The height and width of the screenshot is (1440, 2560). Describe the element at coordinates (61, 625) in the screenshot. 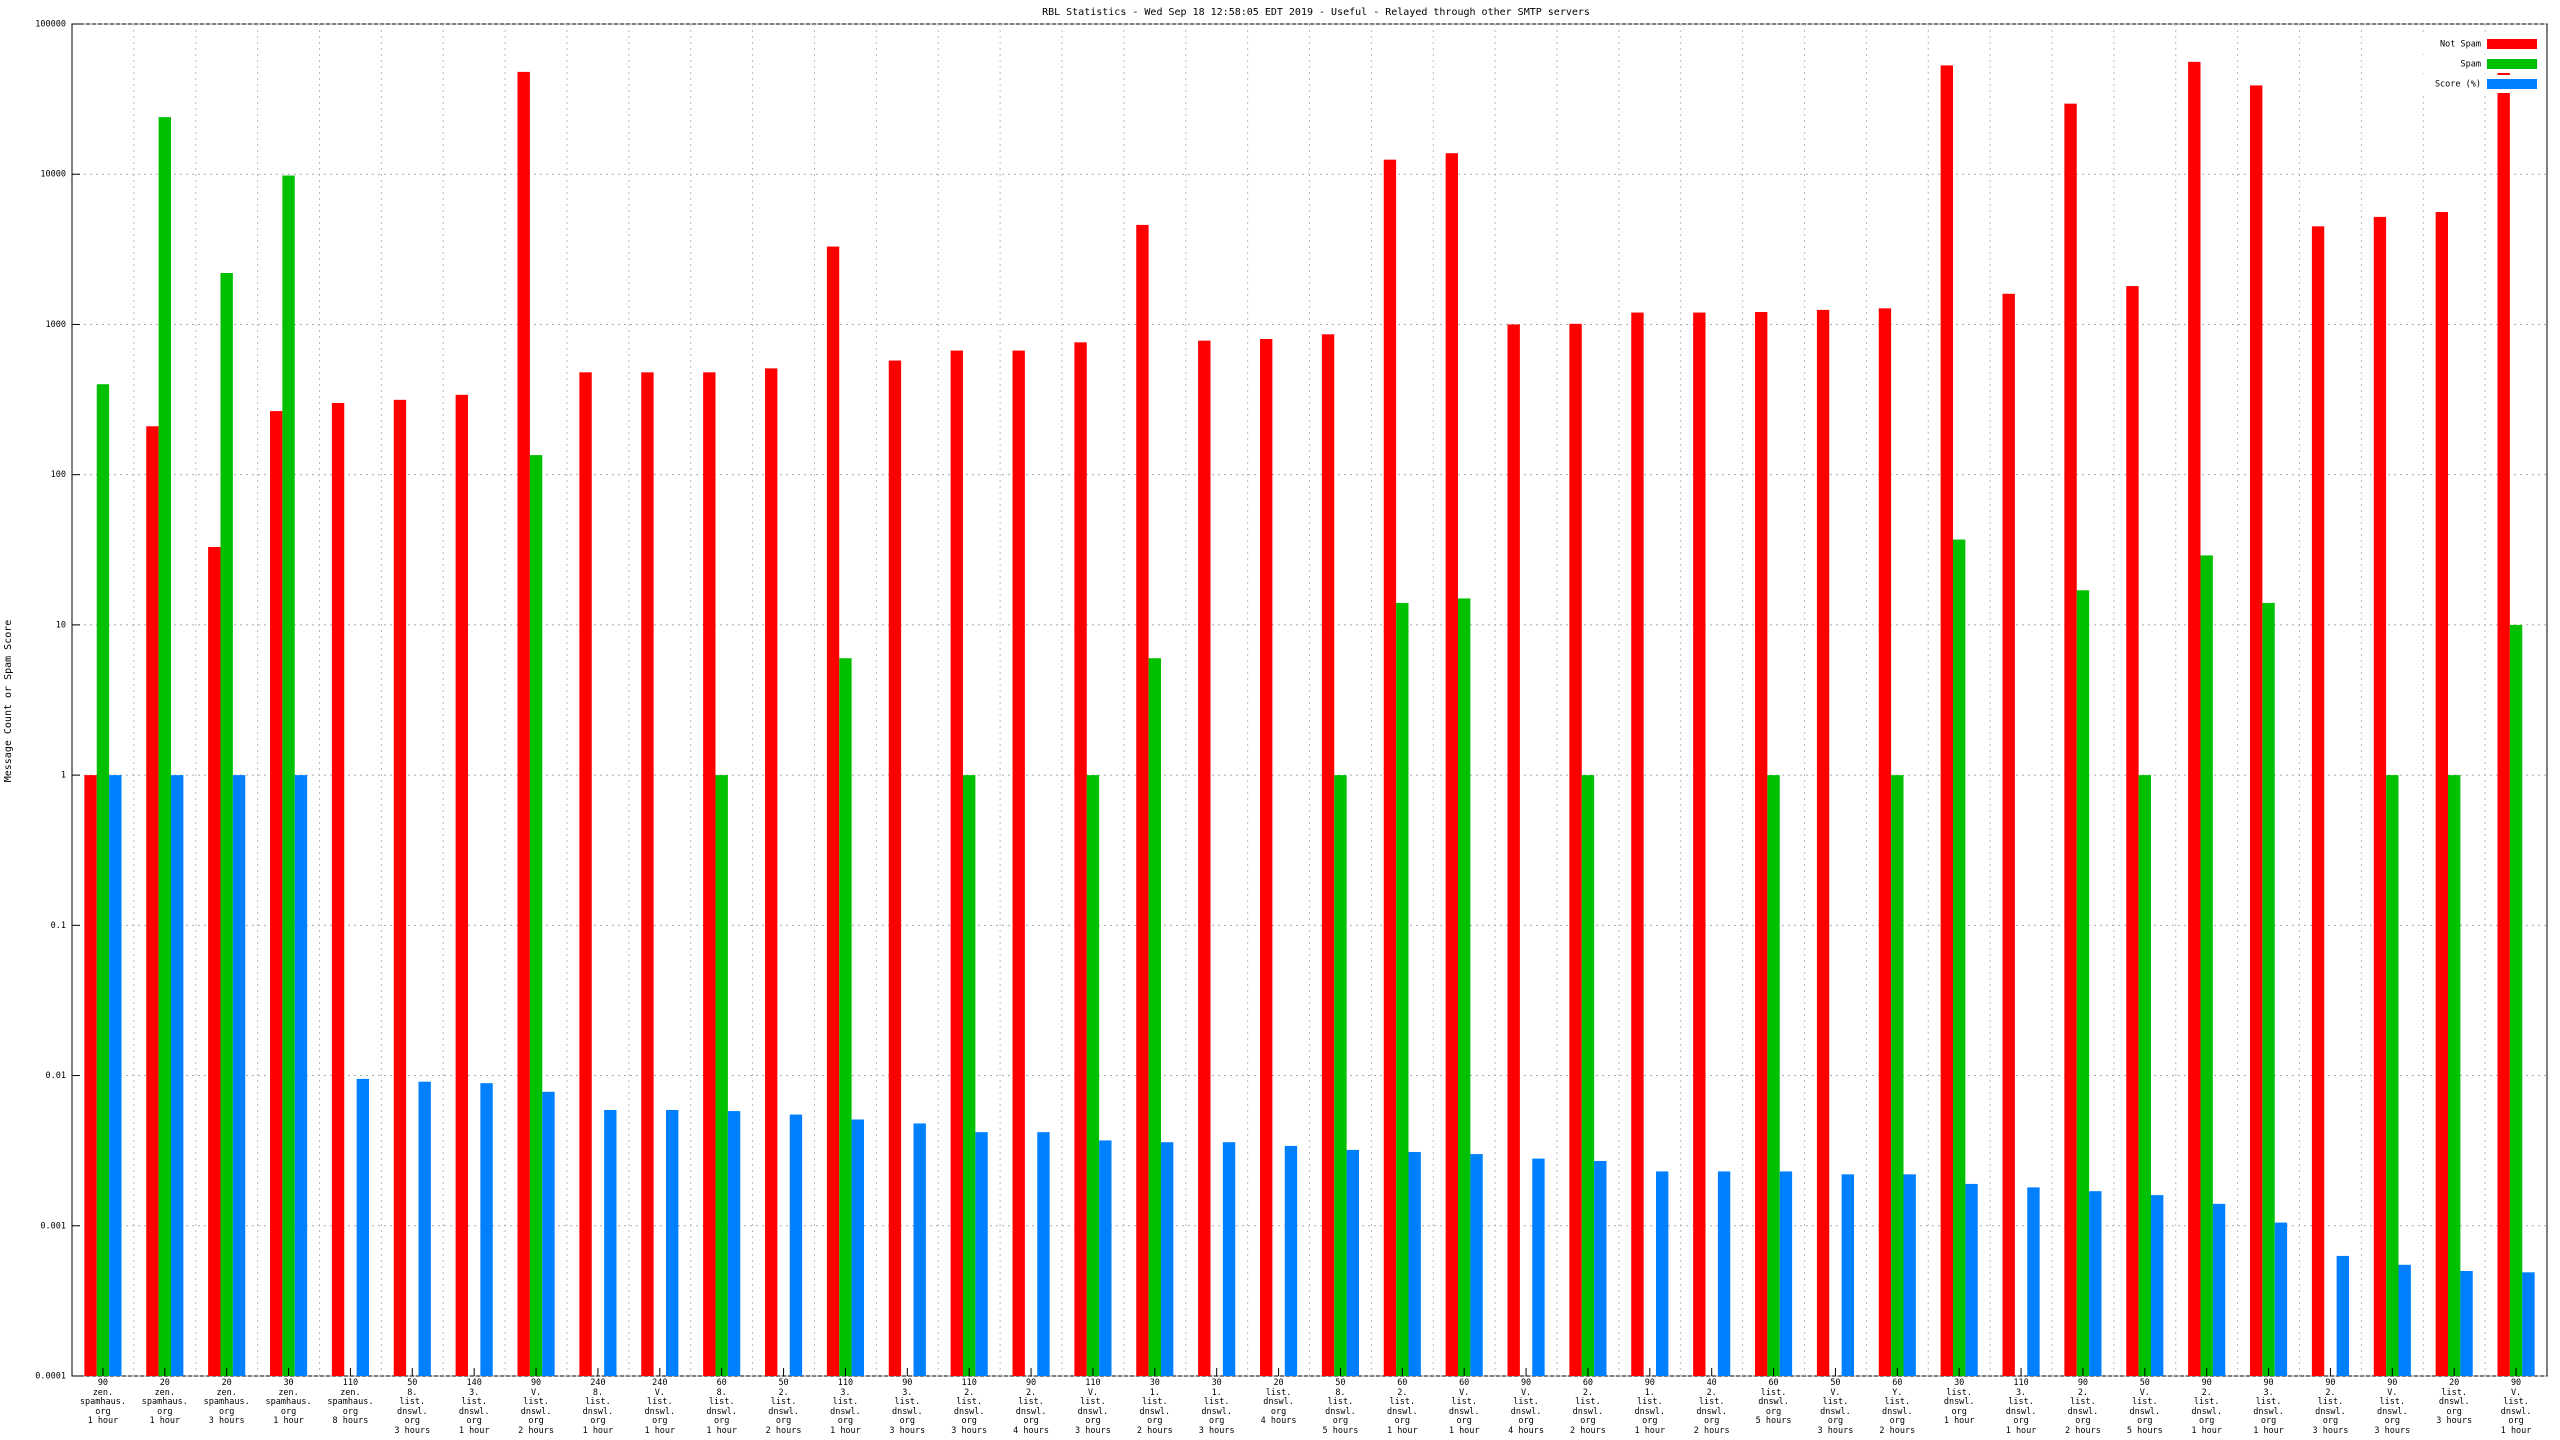

I see `y-tick-label: 10` at that location.